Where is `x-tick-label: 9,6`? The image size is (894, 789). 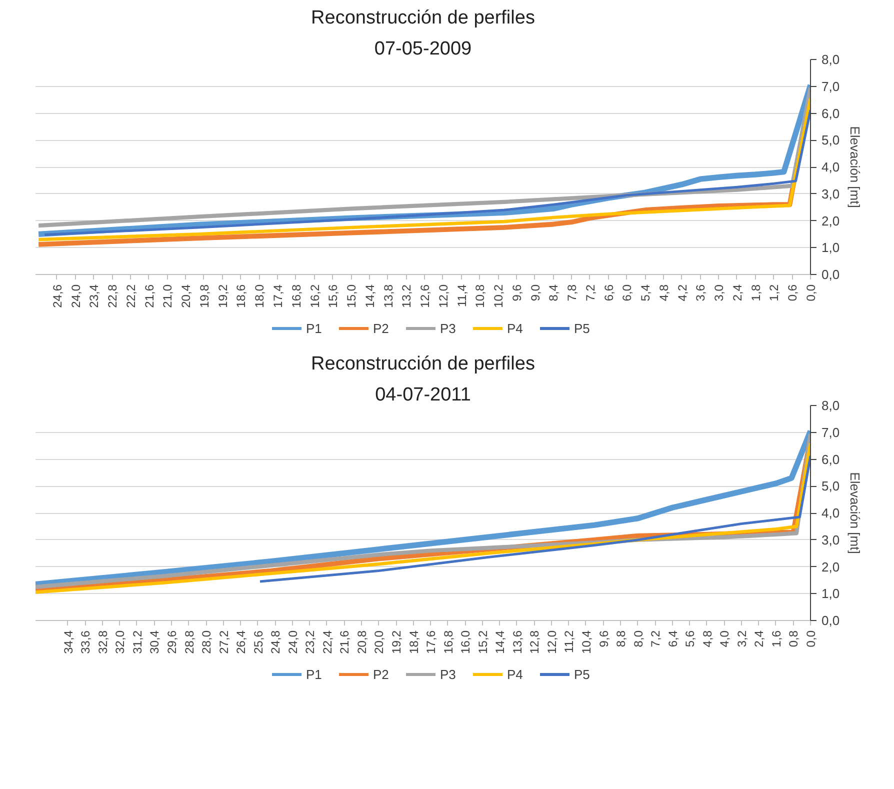 x-tick-label: 9,6 is located at coordinates (603, 639).